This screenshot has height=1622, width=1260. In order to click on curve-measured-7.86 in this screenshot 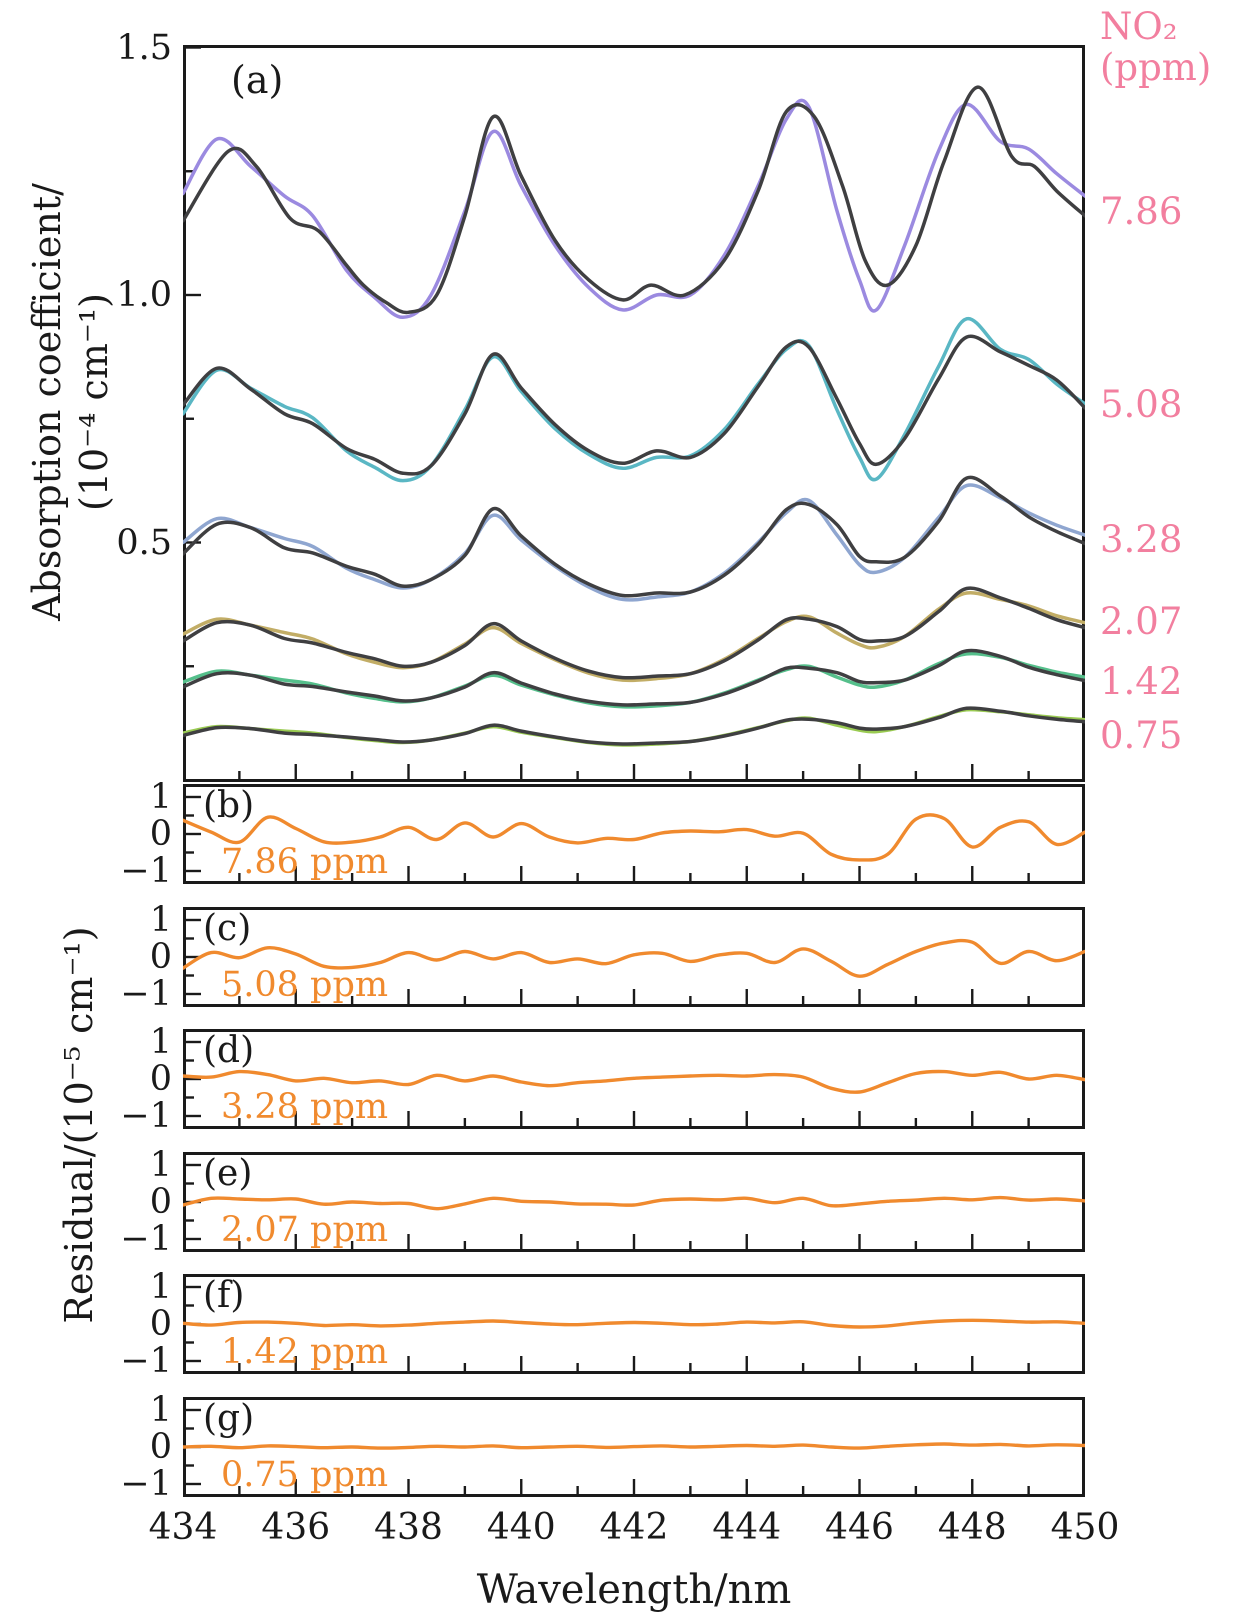, I will do `click(634, 200)`.